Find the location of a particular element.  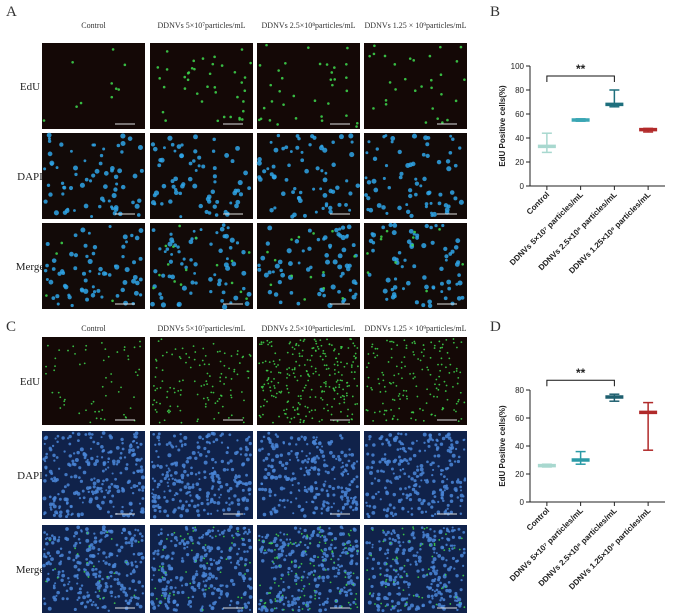

row-label: DAPI is located at coordinates (30, 177).